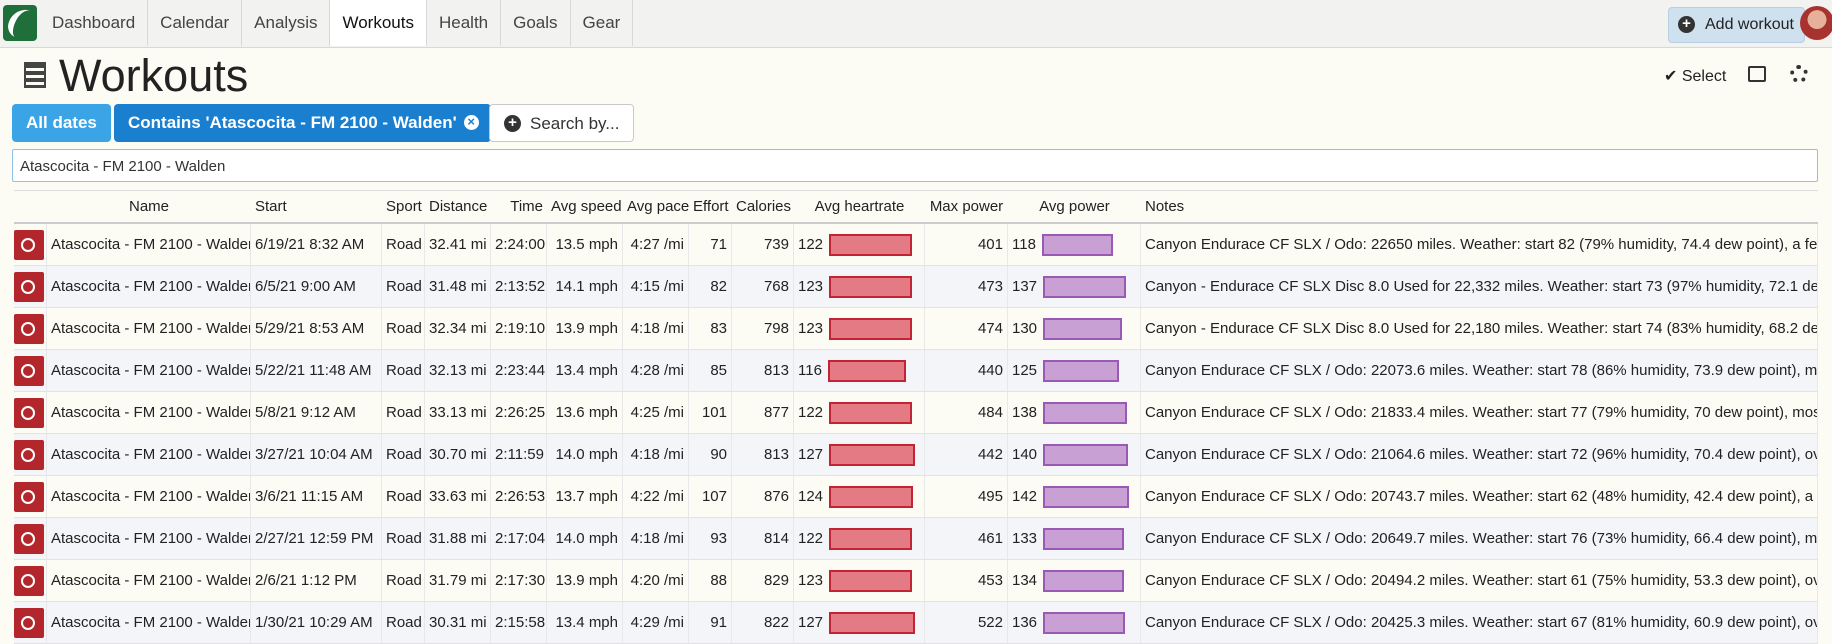 This screenshot has height=644, width=1832. Describe the element at coordinates (536, 23) in the screenshot. I see `nav-tab: Goals` at that location.